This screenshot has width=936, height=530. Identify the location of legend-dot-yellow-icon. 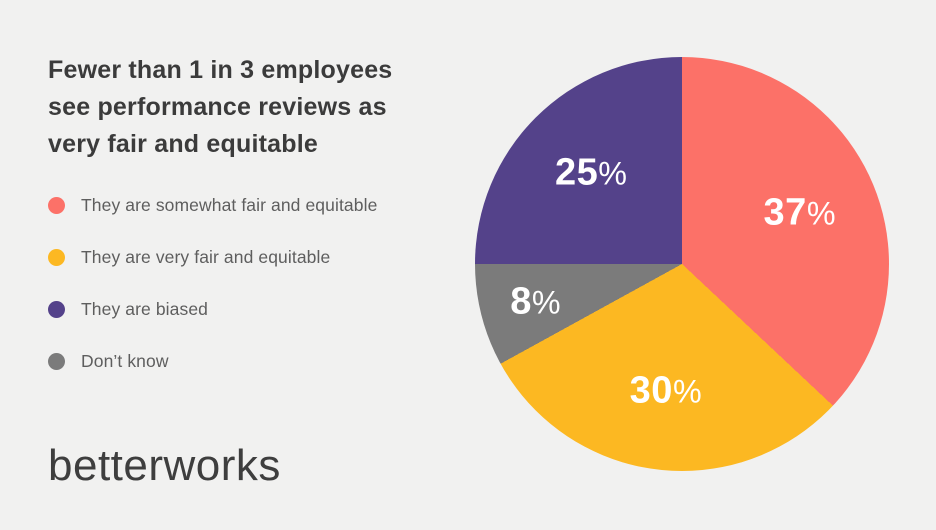
(56, 257).